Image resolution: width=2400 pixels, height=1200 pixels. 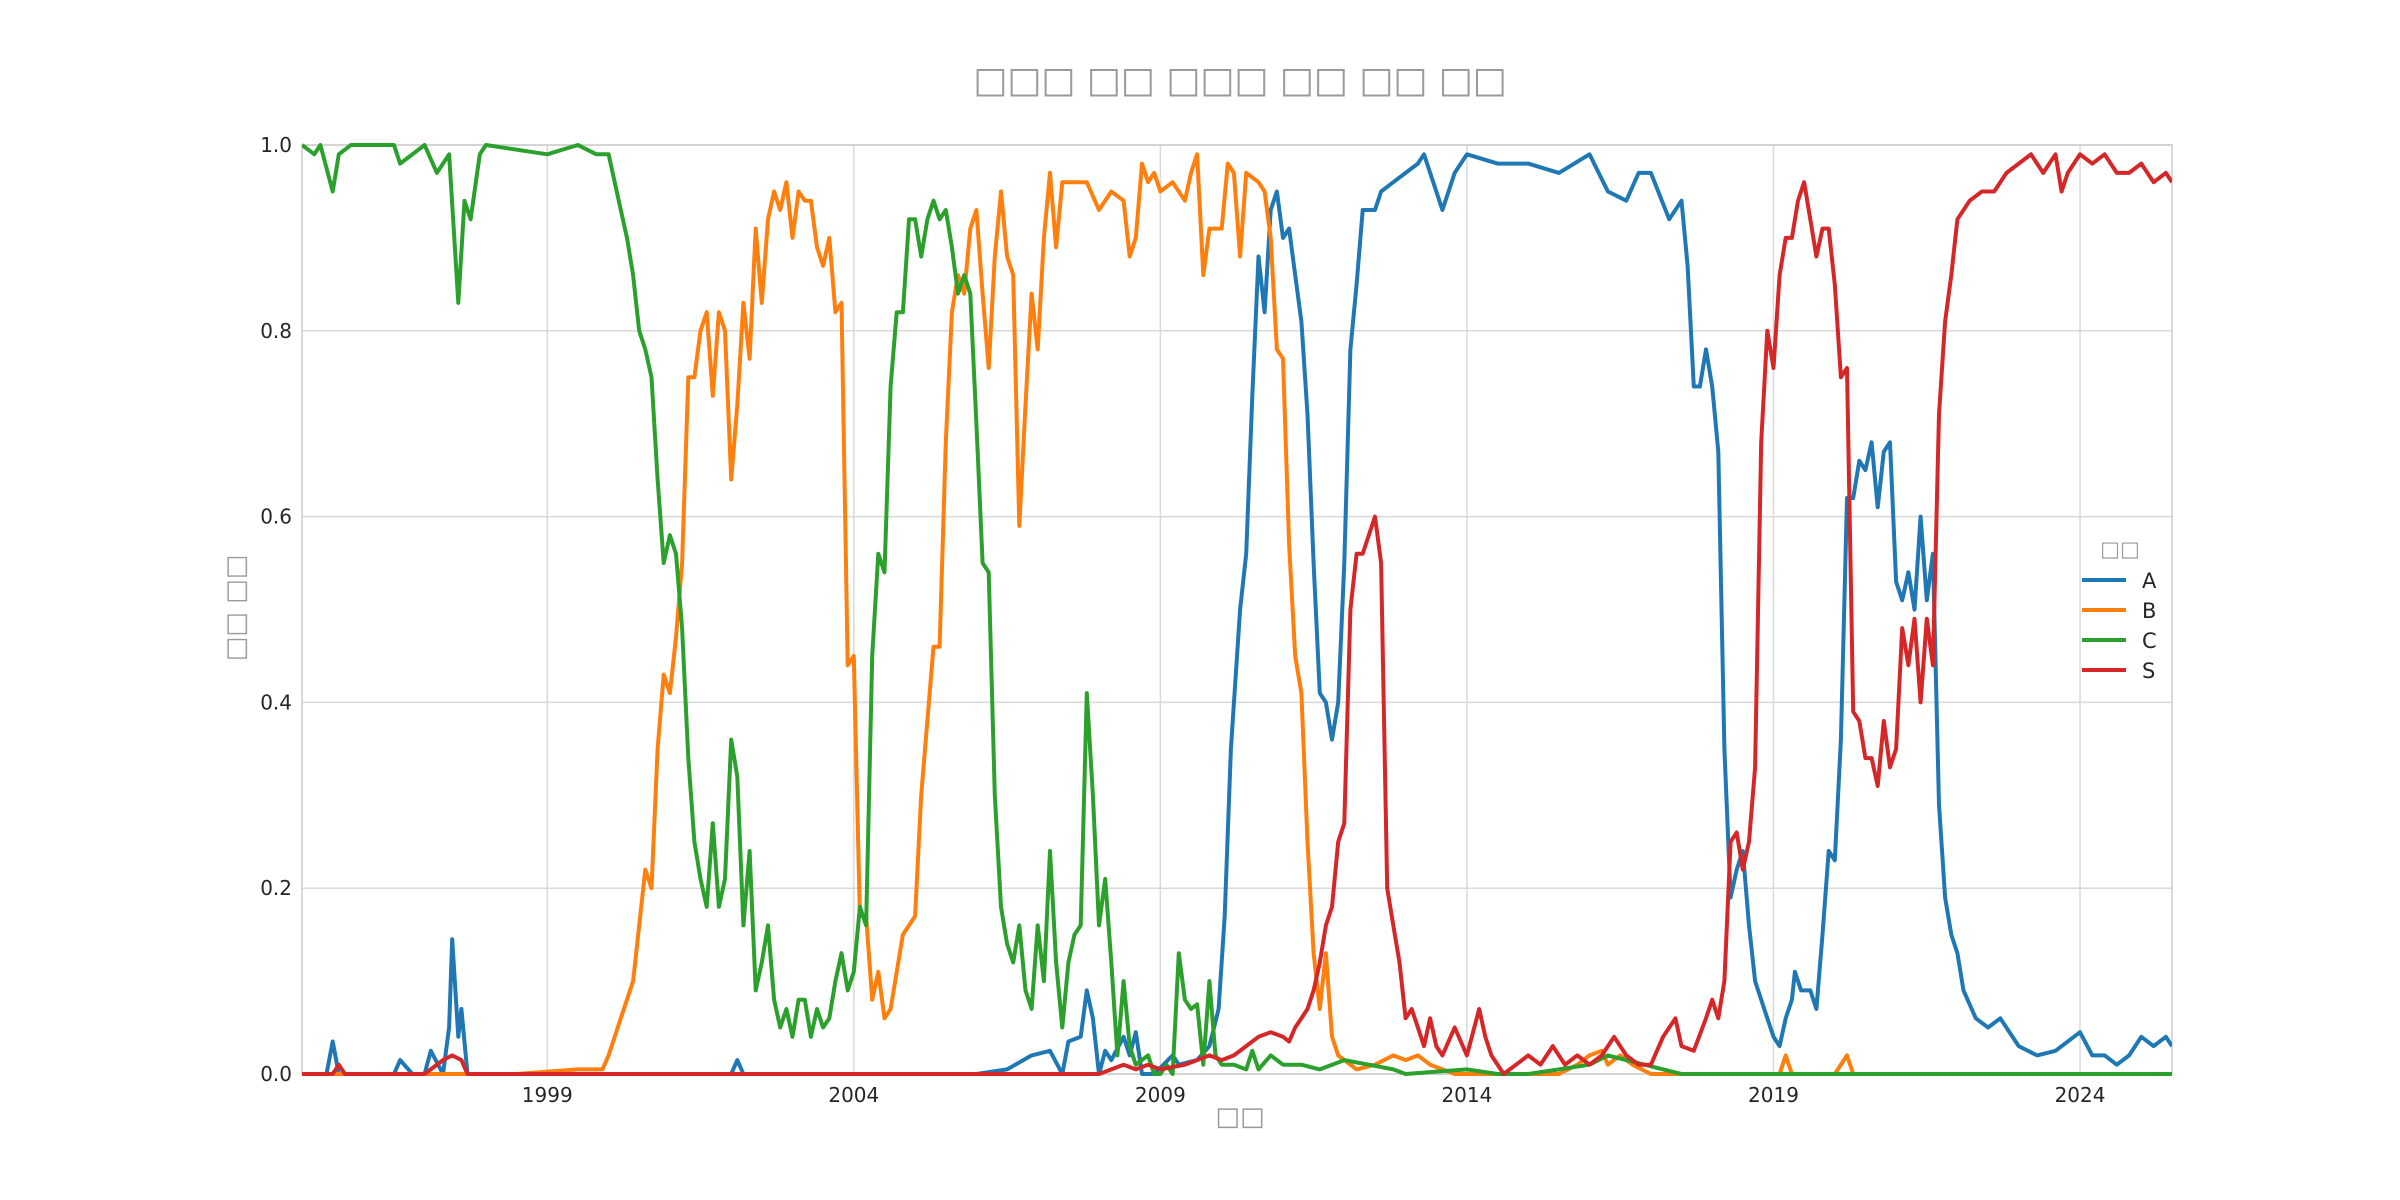 What do you see at coordinates (1239, 1117) in the screenshot?
I see `x-axis-title: □□` at bounding box center [1239, 1117].